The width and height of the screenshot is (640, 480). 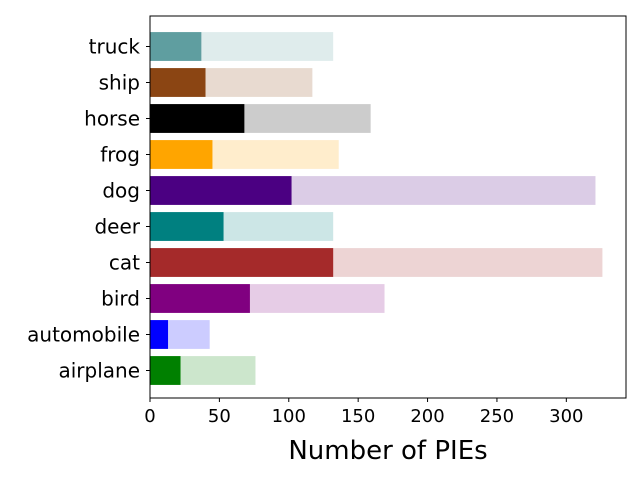 I want to click on bar-pie-bird, so click(x=200, y=298).